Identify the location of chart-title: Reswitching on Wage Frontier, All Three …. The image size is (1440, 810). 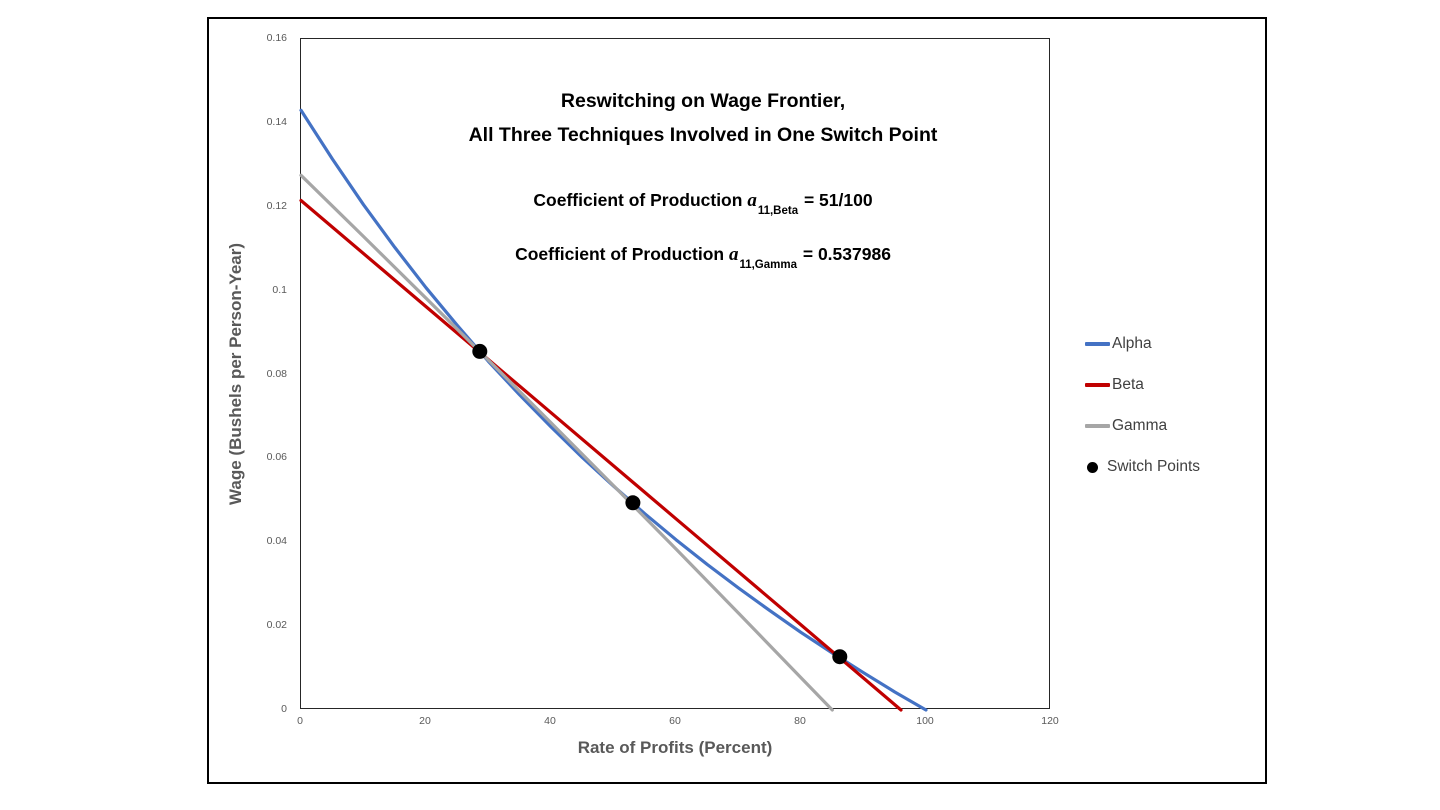
(703, 118).